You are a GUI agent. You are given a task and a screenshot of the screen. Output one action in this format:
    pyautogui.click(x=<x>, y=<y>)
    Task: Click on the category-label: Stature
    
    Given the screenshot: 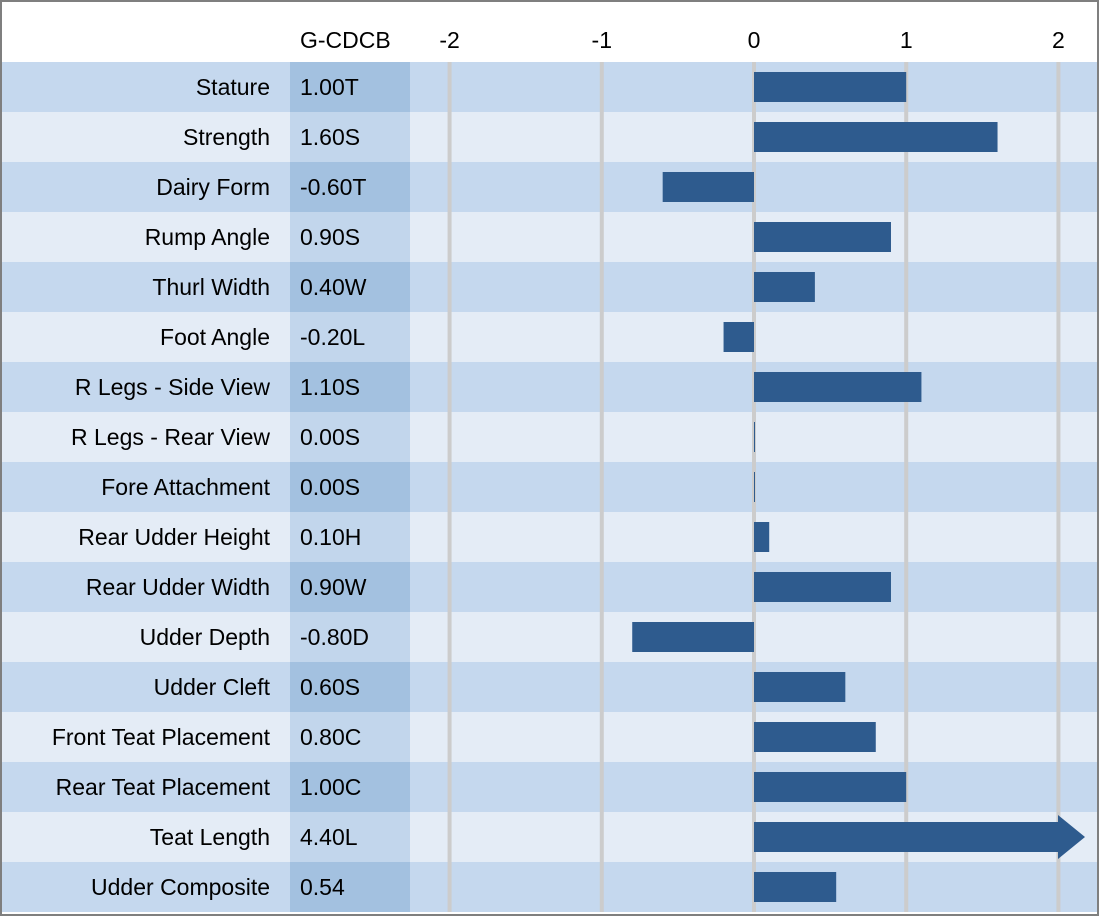 What is the action you would take?
    pyautogui.click(x=233, y=87)
    